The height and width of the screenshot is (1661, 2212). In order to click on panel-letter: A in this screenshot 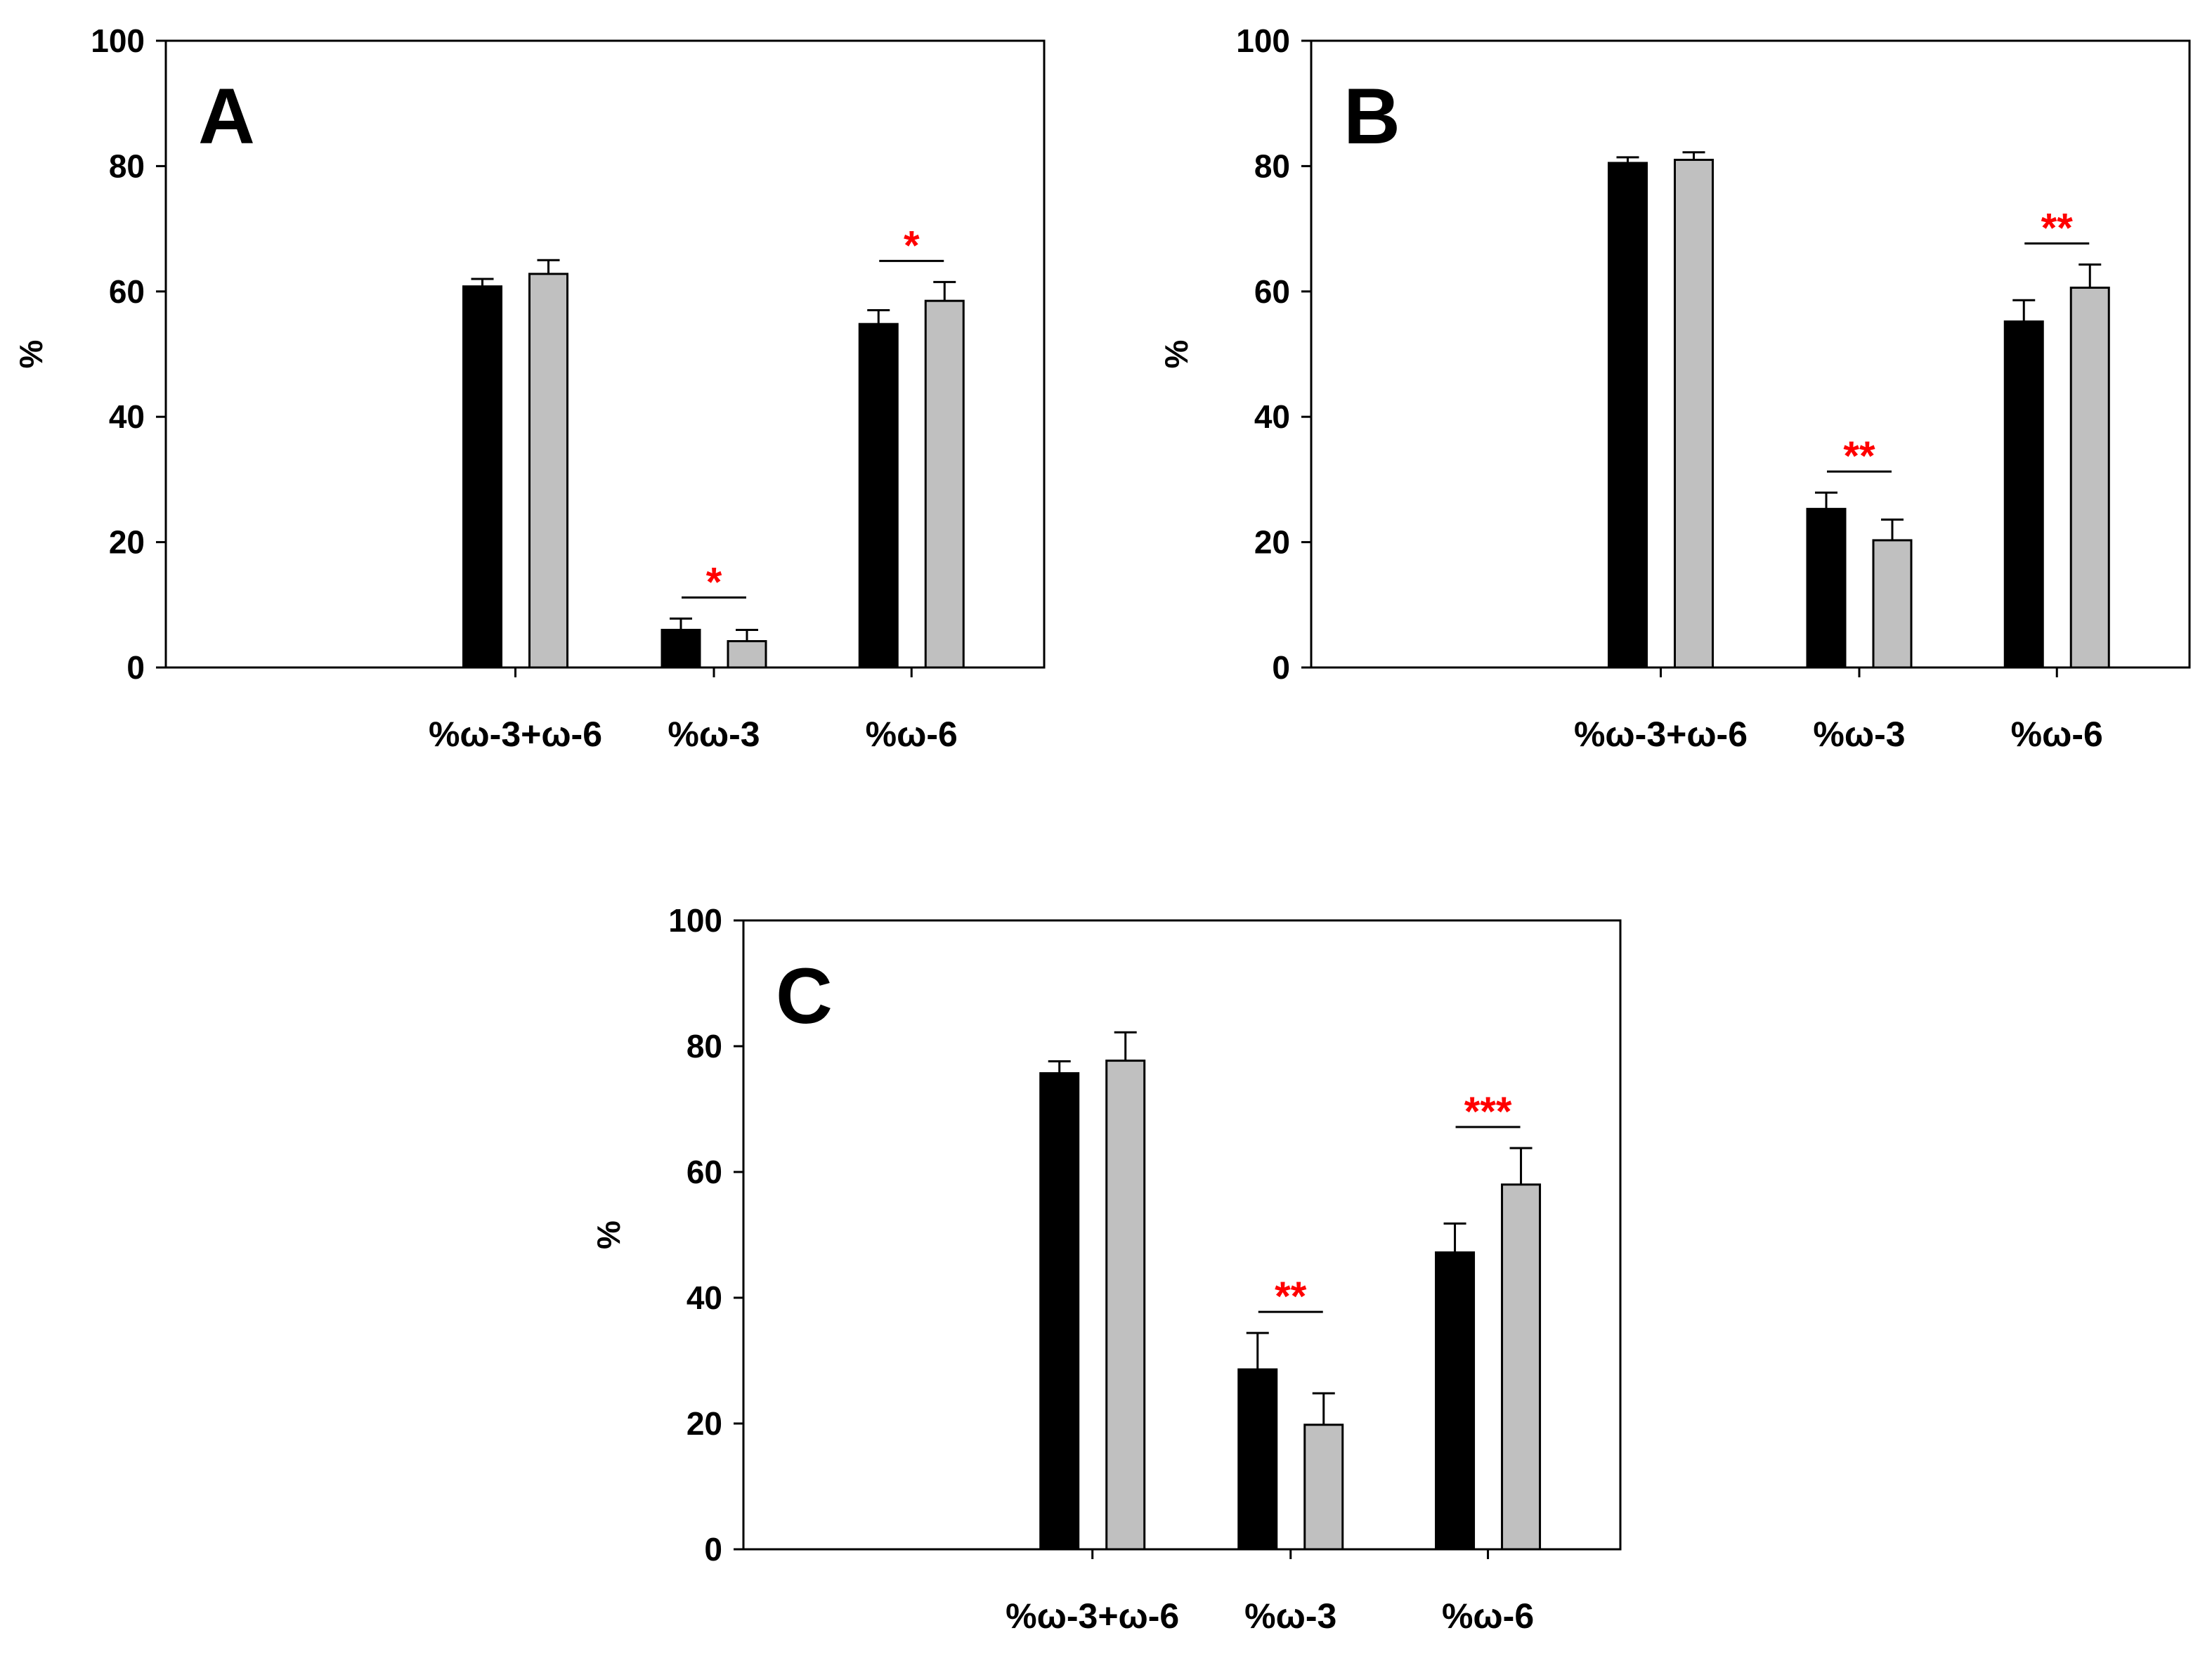, I will do `click(226, 116)`.